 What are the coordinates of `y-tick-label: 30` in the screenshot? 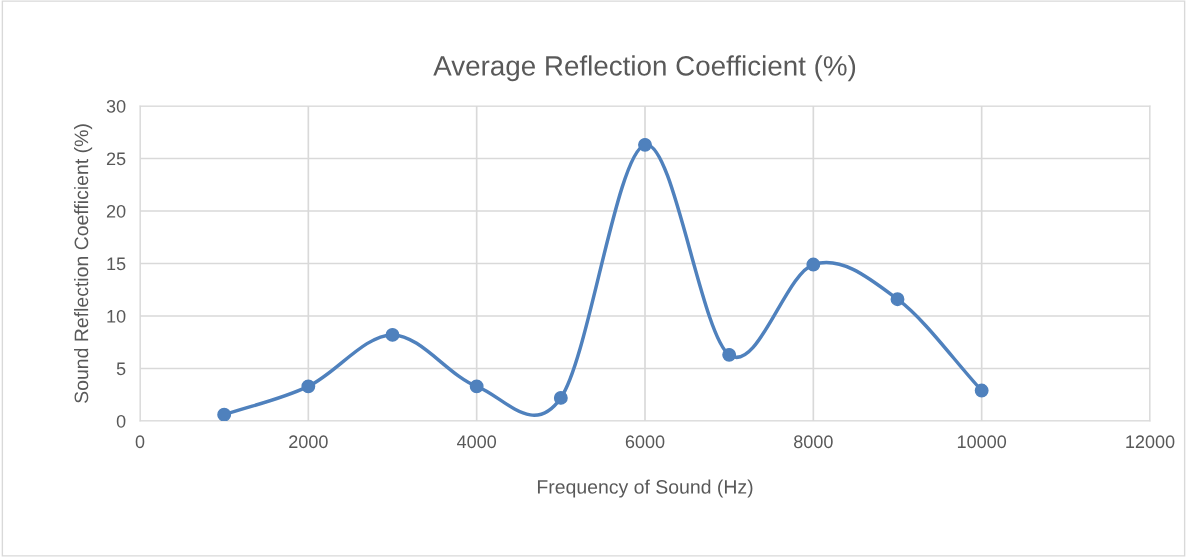 It's located at (116, 106).